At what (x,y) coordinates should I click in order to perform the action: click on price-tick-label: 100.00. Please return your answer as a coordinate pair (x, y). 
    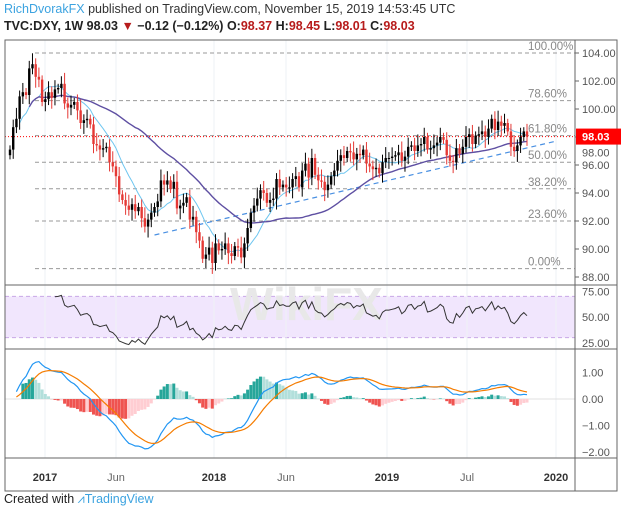
    Looking at the image, I should click on (599, 110).